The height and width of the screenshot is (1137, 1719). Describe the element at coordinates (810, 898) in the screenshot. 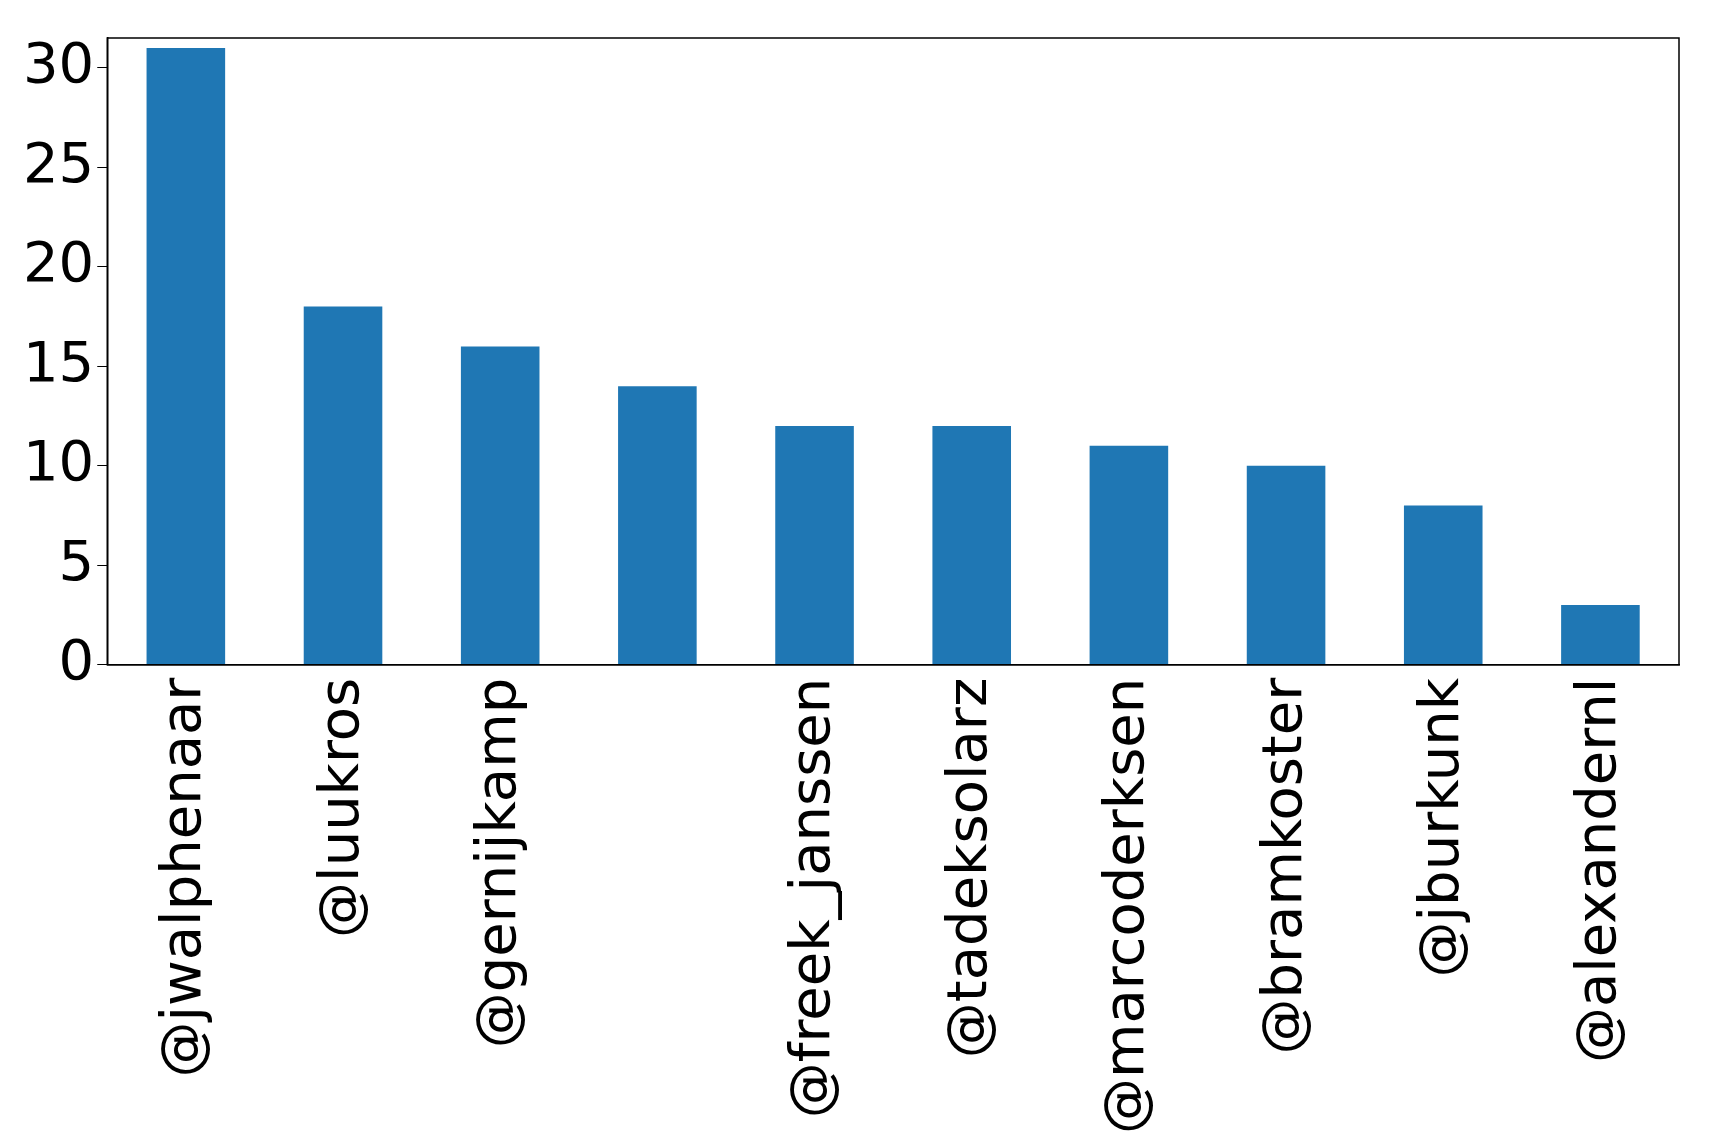

I see `x-tick-label: @freek_janssen` at that location.